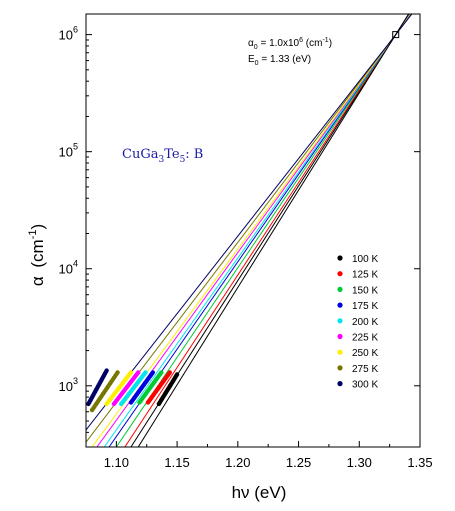  I want to click on y-axis-title: α (cm-1), so click(37, 255).